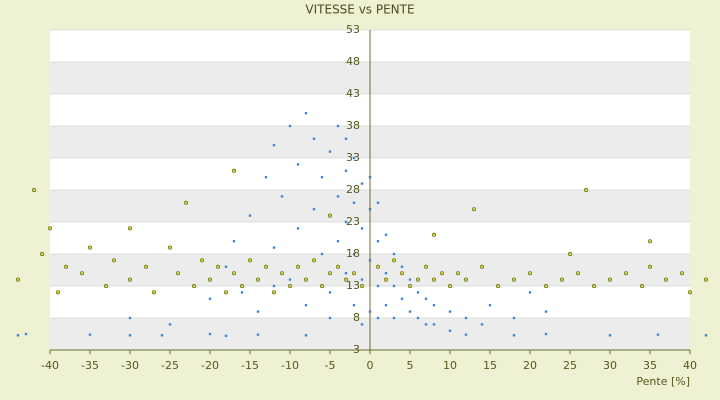 The image size is (720, 400). I want to click on y-tick-label: 53, so click(353, 29).